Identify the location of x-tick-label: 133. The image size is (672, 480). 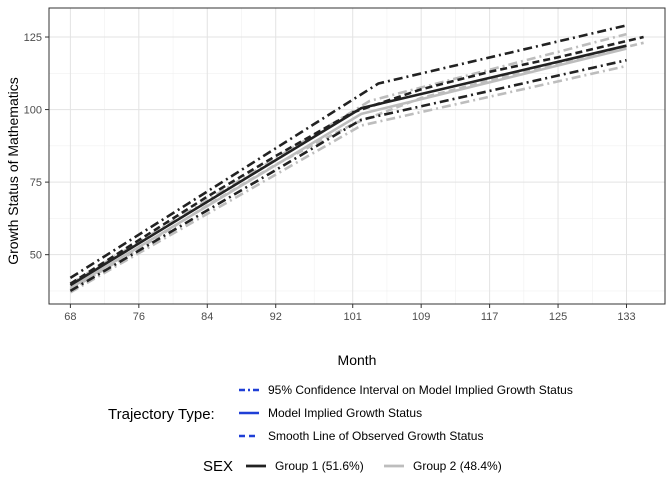
(626, 317).